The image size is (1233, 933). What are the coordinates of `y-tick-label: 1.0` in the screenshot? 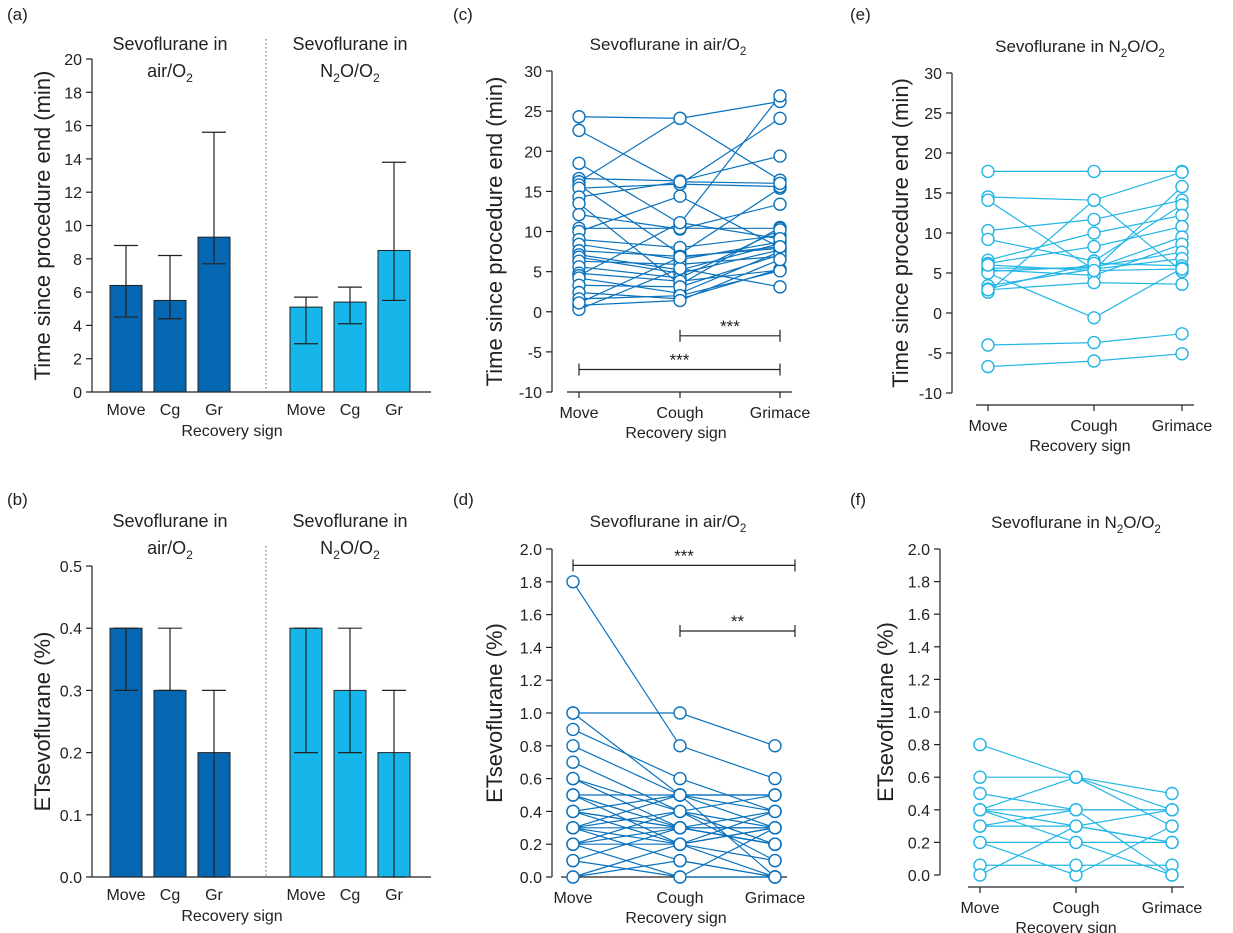 It's located at (919, 713).